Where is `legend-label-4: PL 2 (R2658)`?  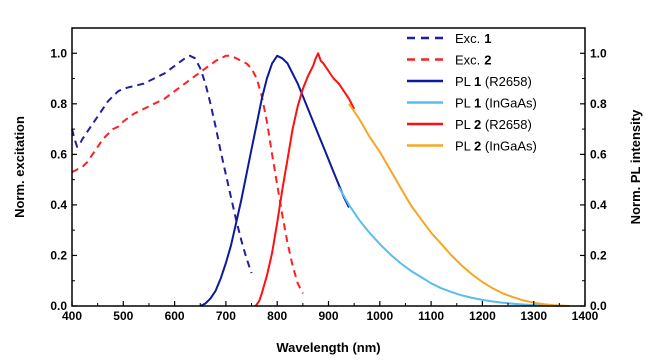 legend-label-4: PL 2 (R2658) is located at coordinates (493, 124).